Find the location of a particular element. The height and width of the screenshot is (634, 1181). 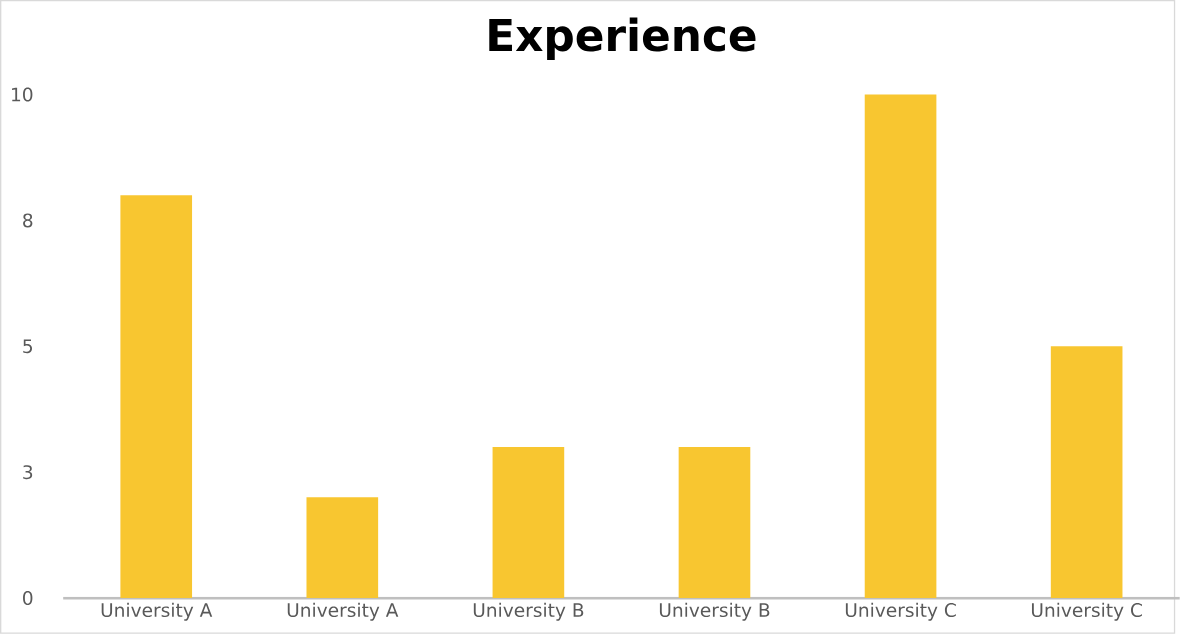

y-tick-label: 0 is located at coordinates (28, 598).